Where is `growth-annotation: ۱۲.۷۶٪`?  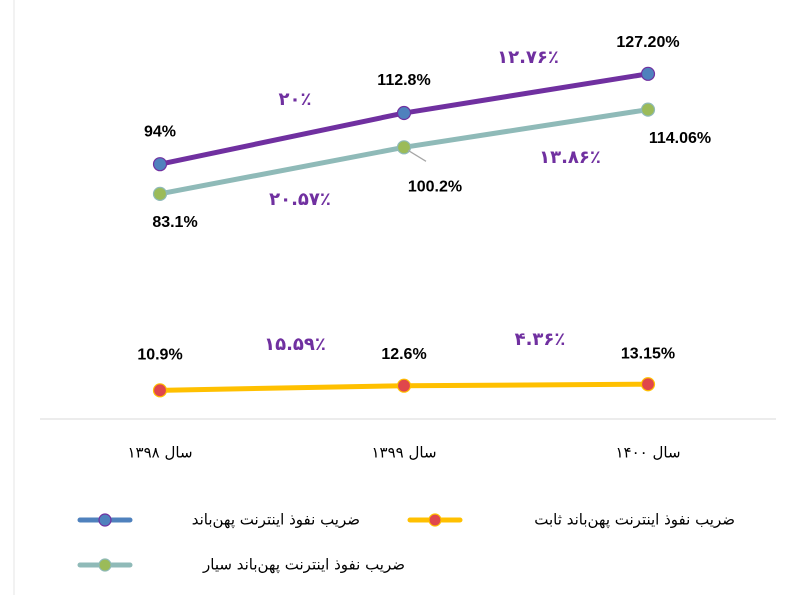
growth-annotation: ۱۲.۷۶٪ is located at coordinates (528, 57).